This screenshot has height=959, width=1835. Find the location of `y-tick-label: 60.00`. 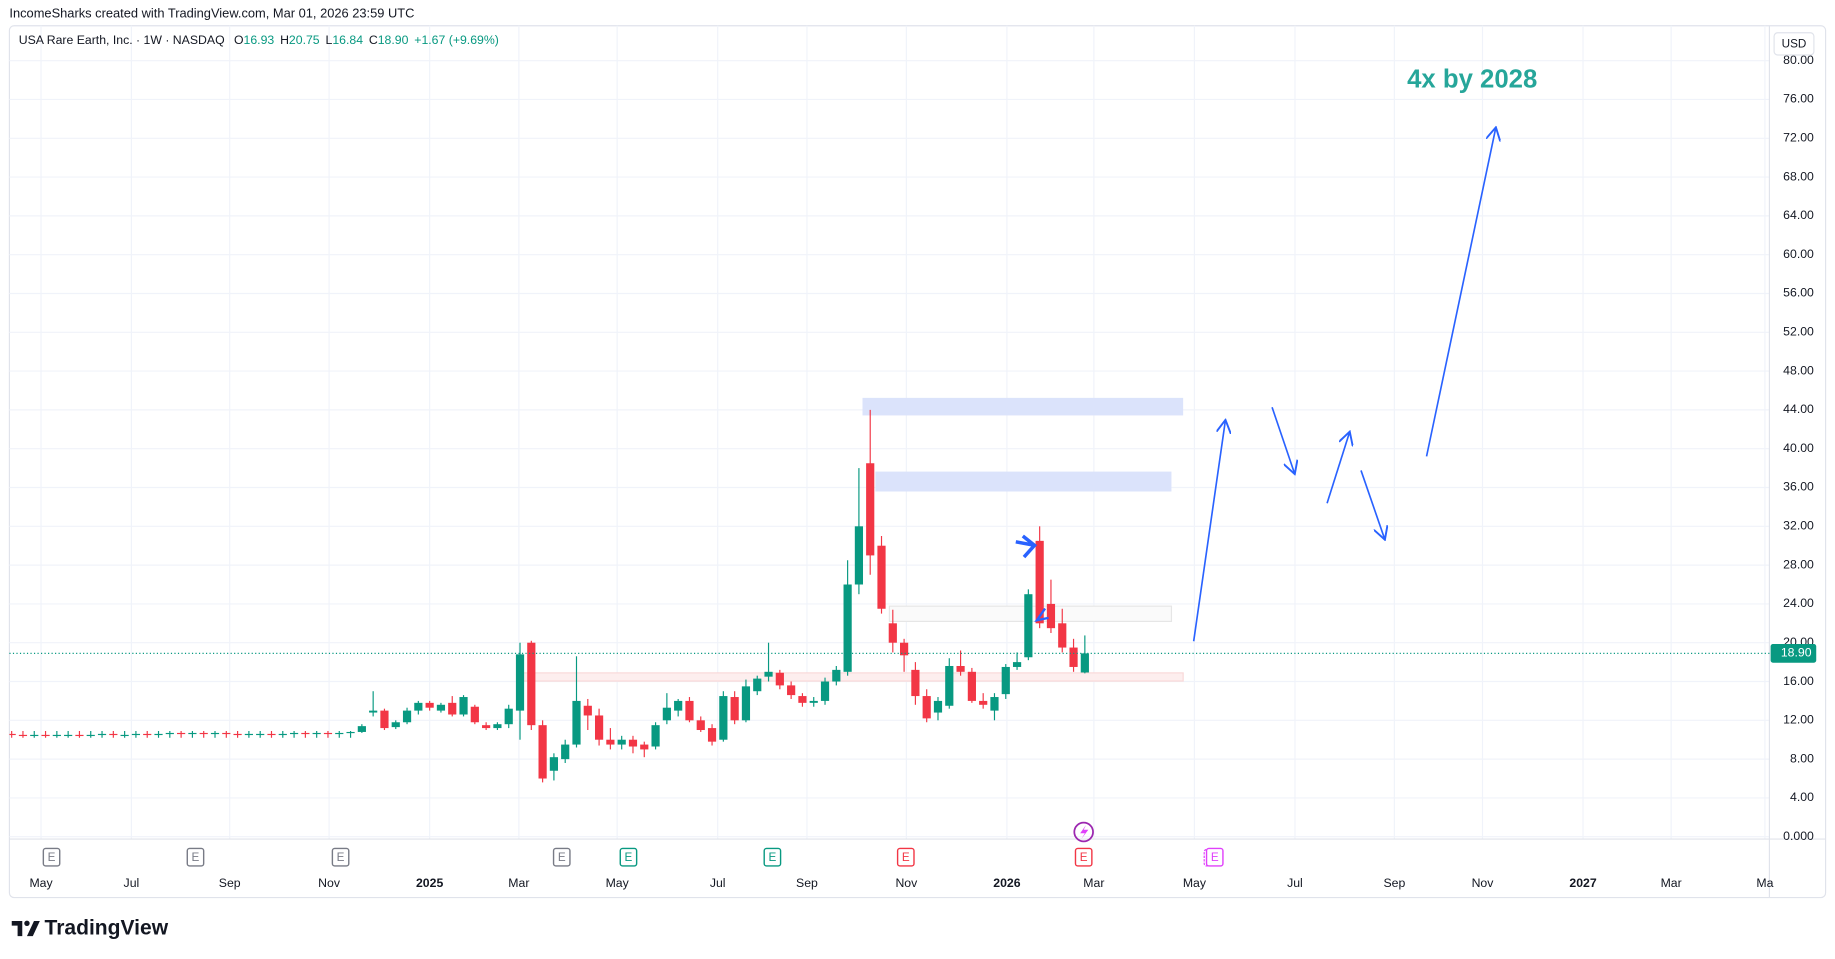

y-tick-label: 60.00 is located at coordinates (1798, 254).